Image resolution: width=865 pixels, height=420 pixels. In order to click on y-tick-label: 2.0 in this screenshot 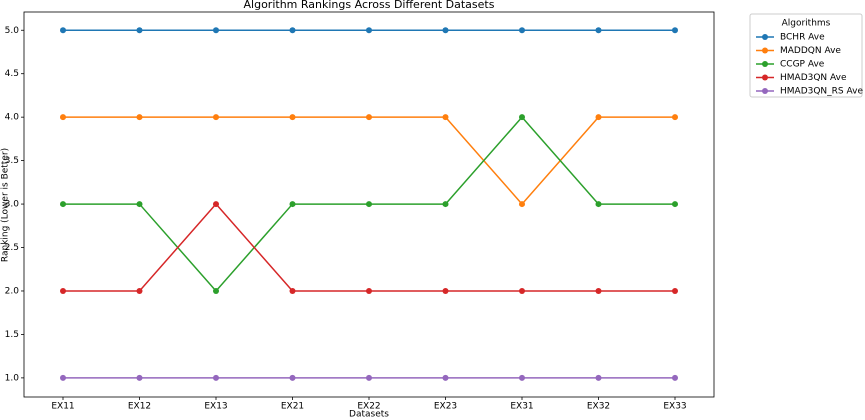, I will do `click(12, 291)`.